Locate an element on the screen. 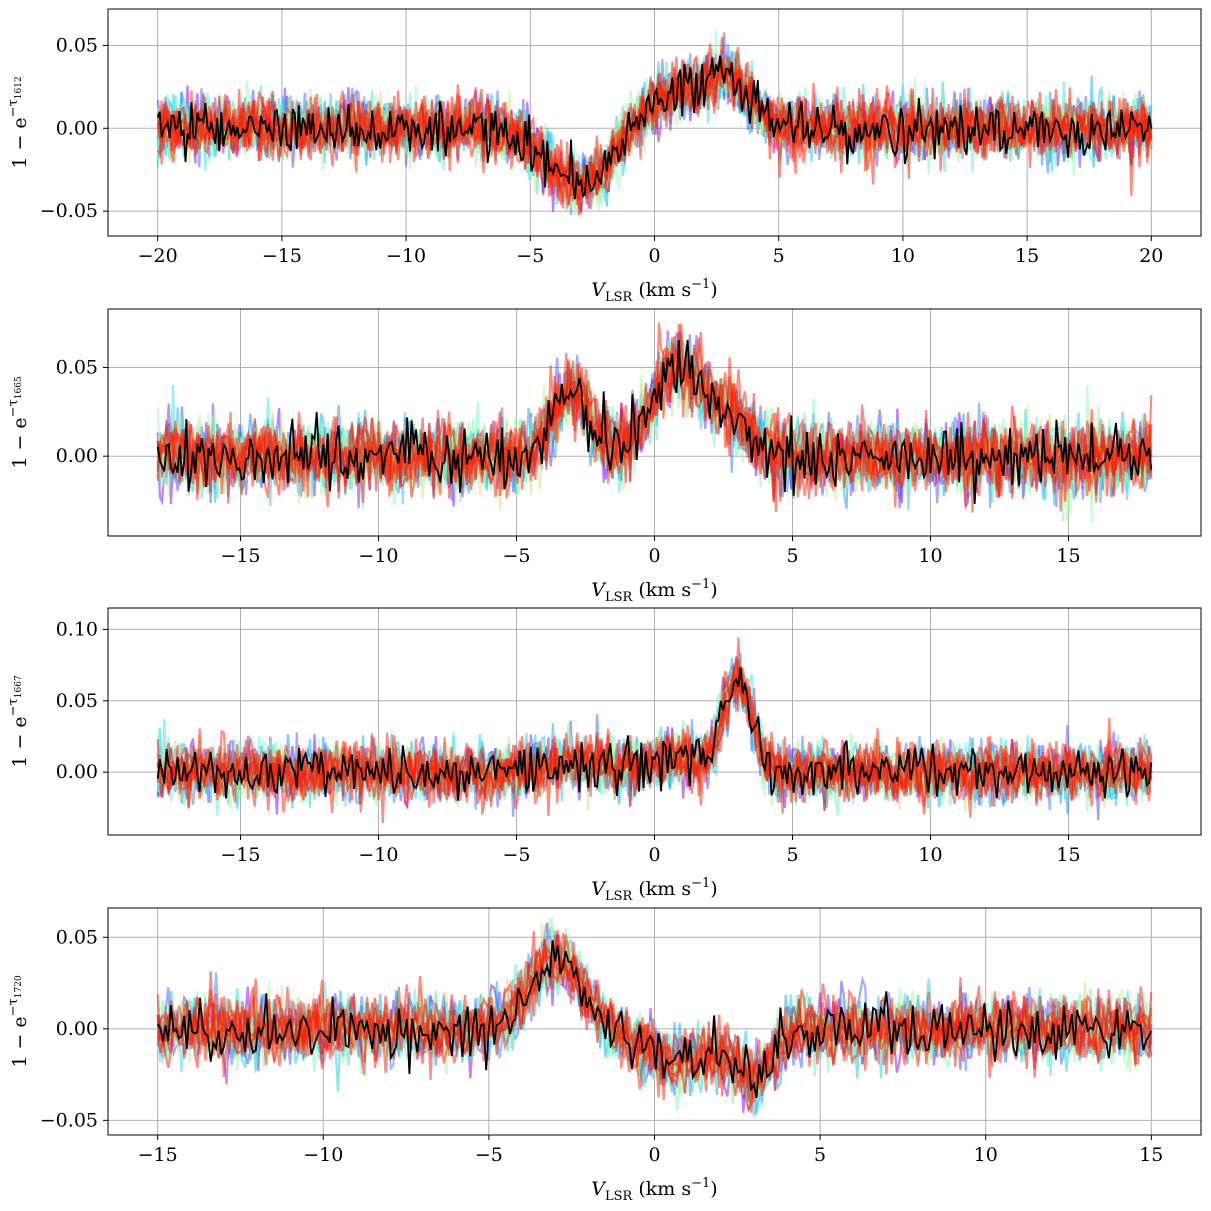 The image size is (1211, 1211). y-axis-label: 1 − e−τ1667 is located at coordinates (18, 721).